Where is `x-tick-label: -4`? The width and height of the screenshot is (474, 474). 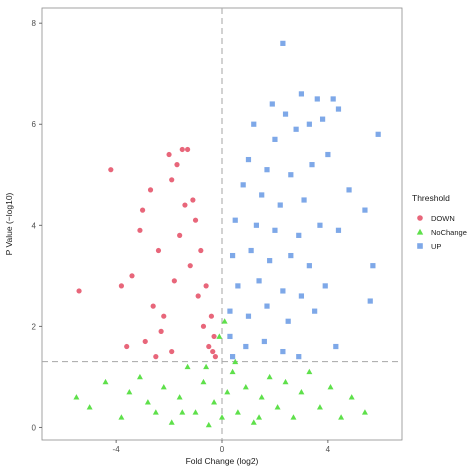
x-tick-label: -4 is located at coordinates (117, 449).